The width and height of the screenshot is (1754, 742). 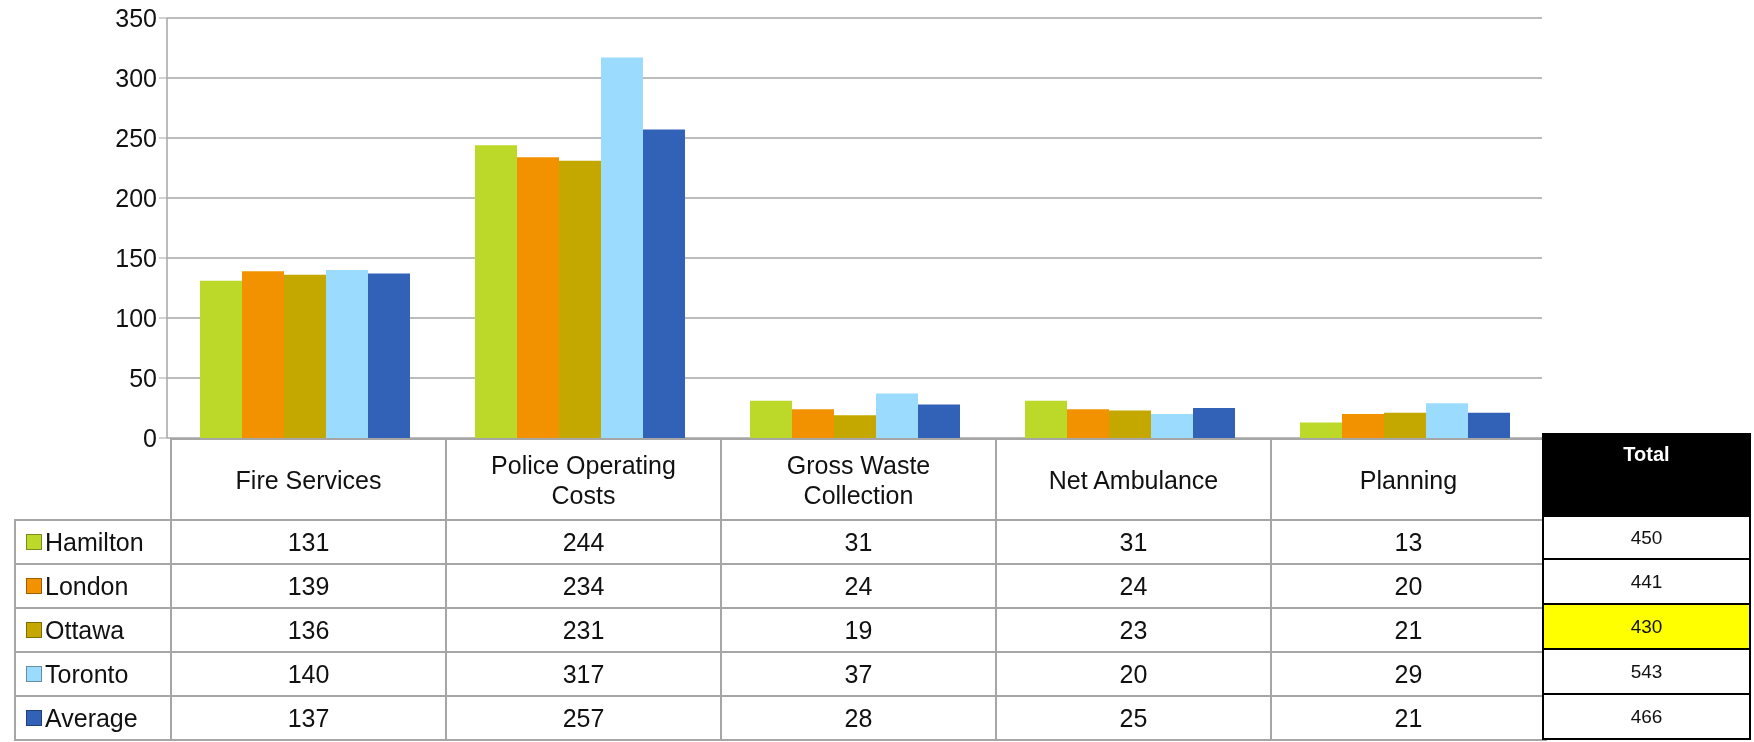 I want to click on text: Total, so click(x=1646, y=454).